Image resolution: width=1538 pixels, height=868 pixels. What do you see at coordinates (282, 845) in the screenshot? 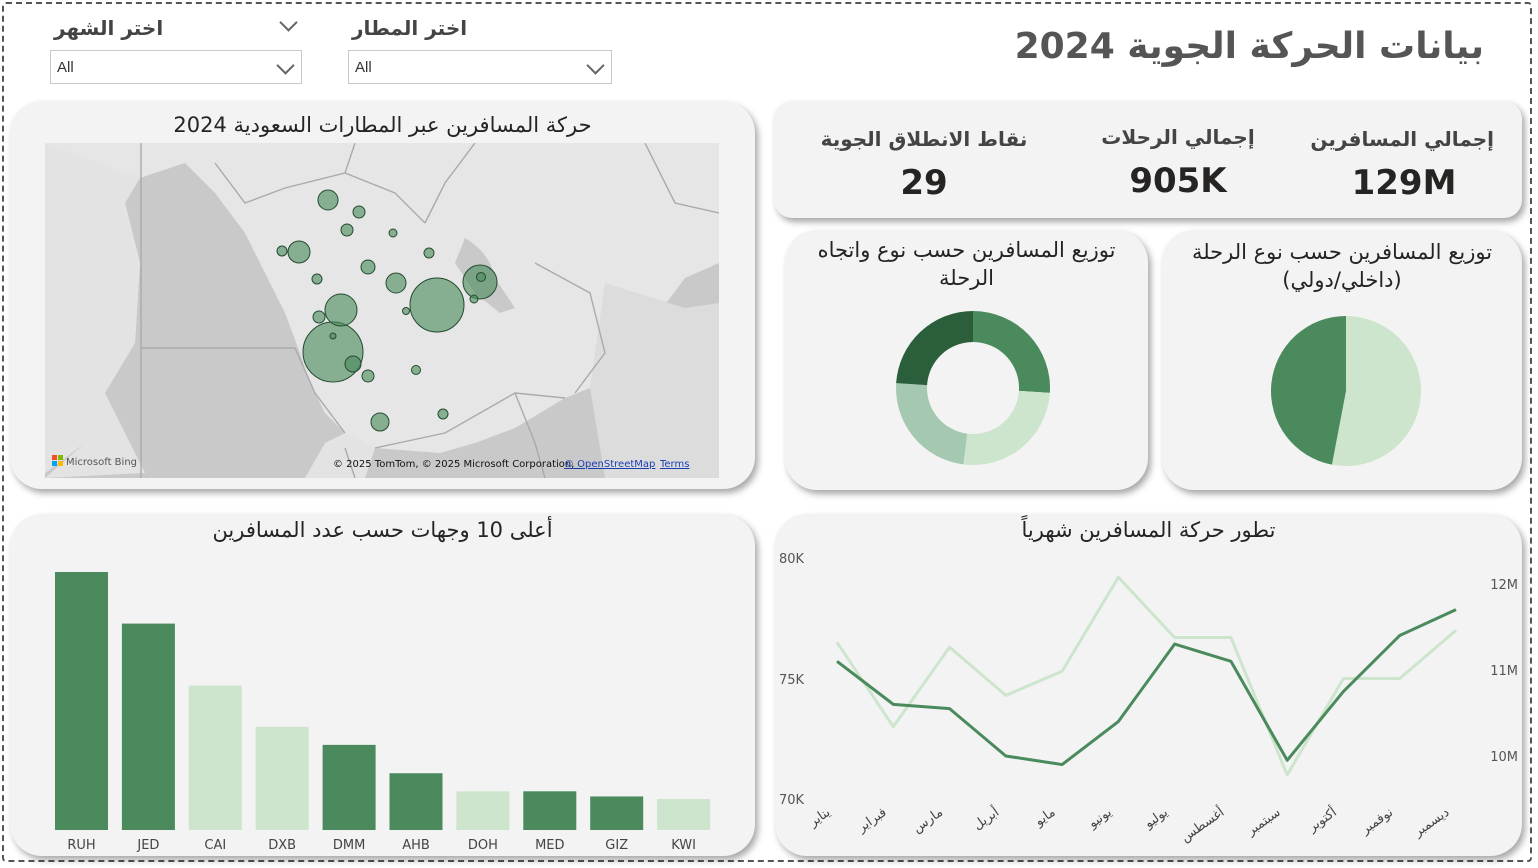
I see `bar-tick-label: DXB` at bounding box center [282, 845].